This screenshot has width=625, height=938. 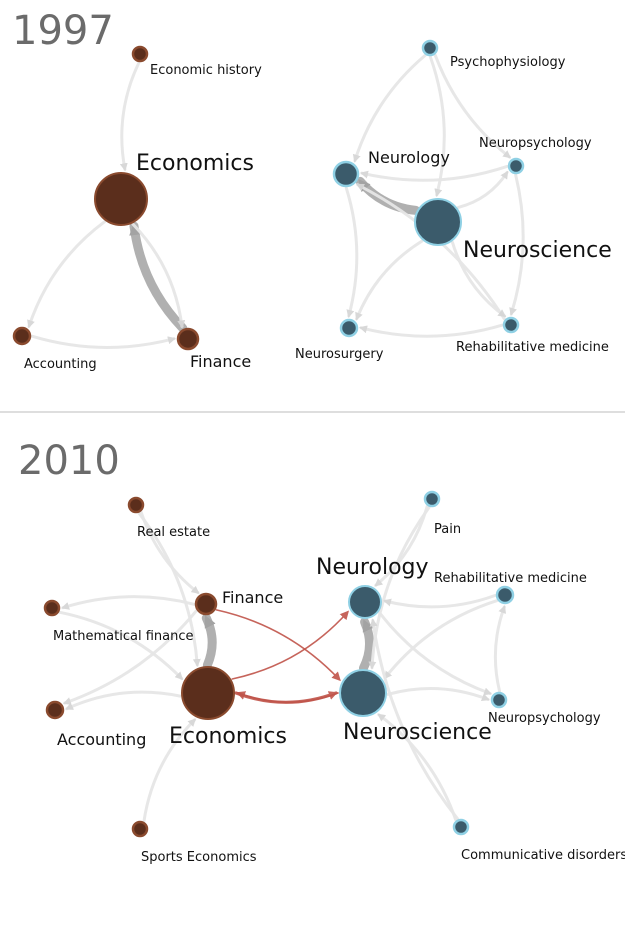 What do you see at coordinates (543, 855) in the screenshot?
I see `node-label-communicative-disorders: Communicative disorders` at bounding box center [543, 855].